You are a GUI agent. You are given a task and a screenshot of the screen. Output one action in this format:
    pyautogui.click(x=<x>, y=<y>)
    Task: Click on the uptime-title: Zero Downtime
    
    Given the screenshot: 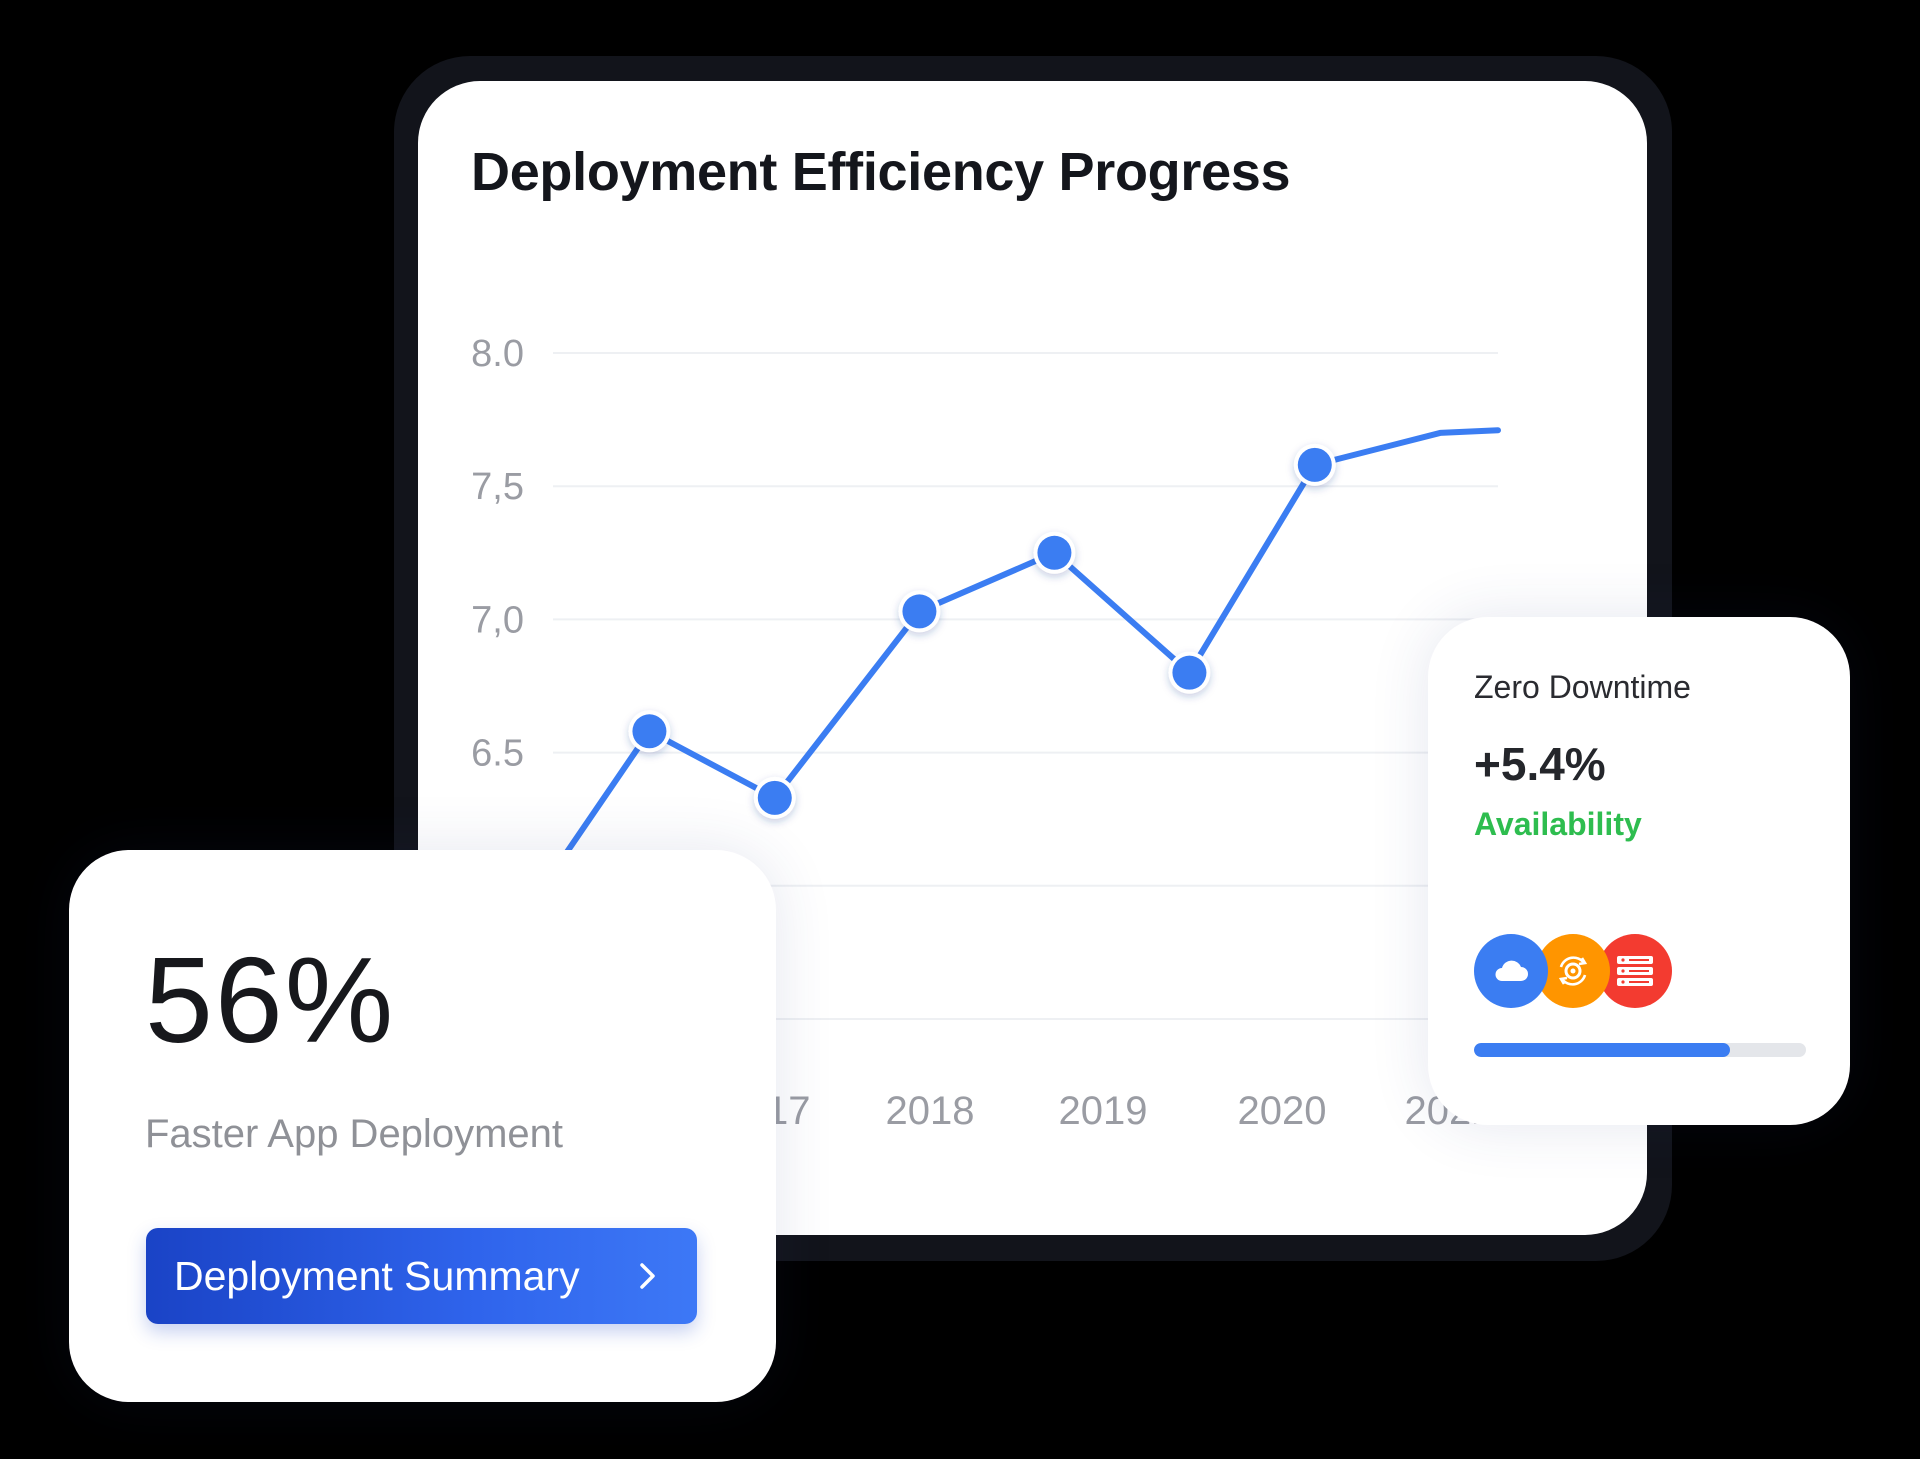 What is the action you would take?
    pyautogui.click(x=1582, y=687)
    